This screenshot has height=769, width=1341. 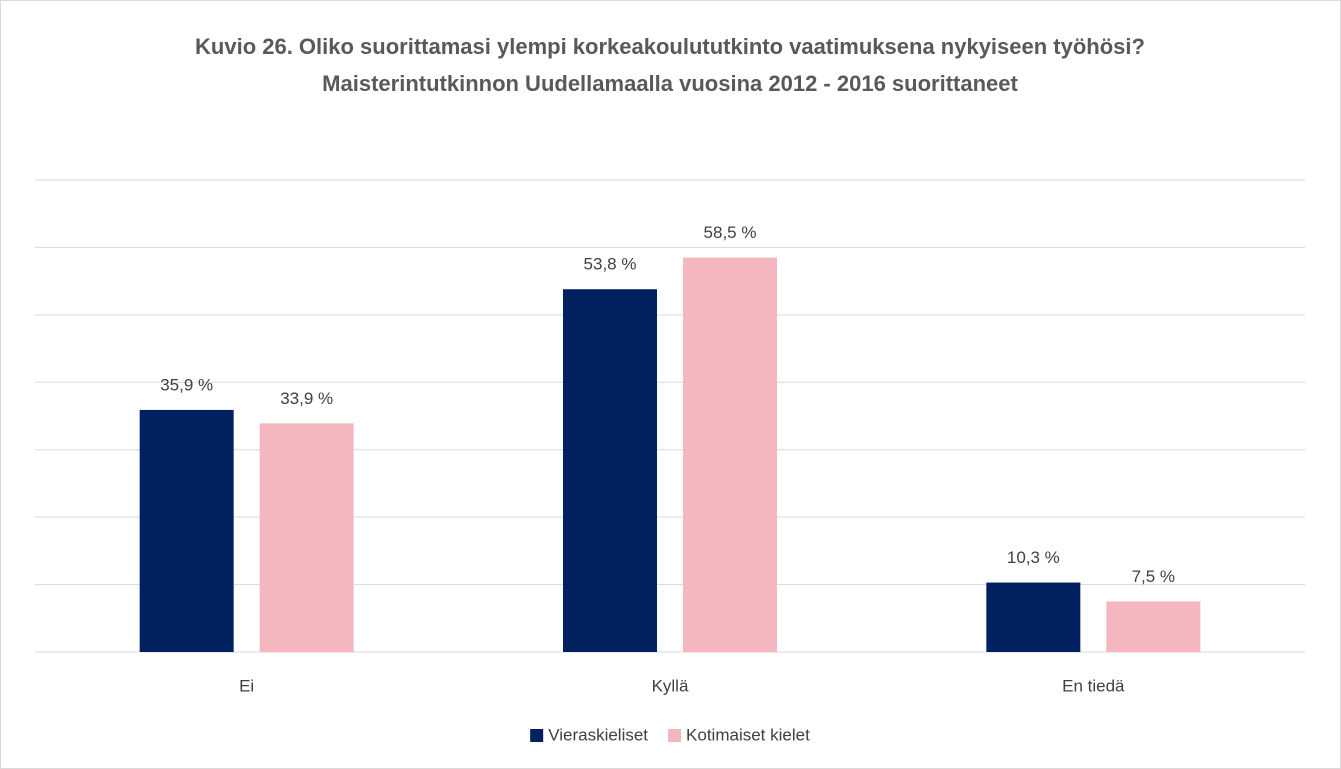 I want to click on x-tick-label: Kyllä, so click(x=670, y=685).